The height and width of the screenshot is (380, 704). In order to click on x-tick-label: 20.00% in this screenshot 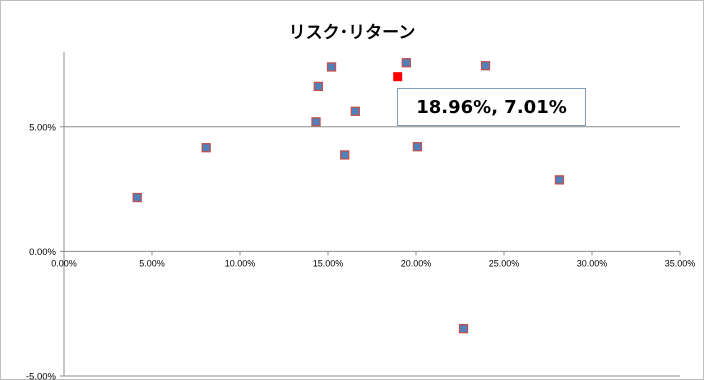, I will do `click(416, 263)`.